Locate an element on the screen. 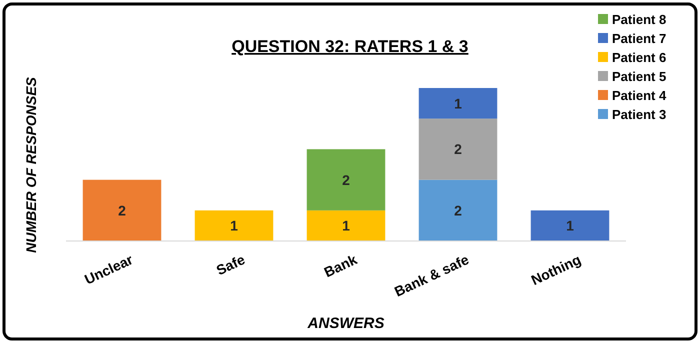  y-axis-title: NUMBER OF RESPONSES is located at coordinates (31, 164).